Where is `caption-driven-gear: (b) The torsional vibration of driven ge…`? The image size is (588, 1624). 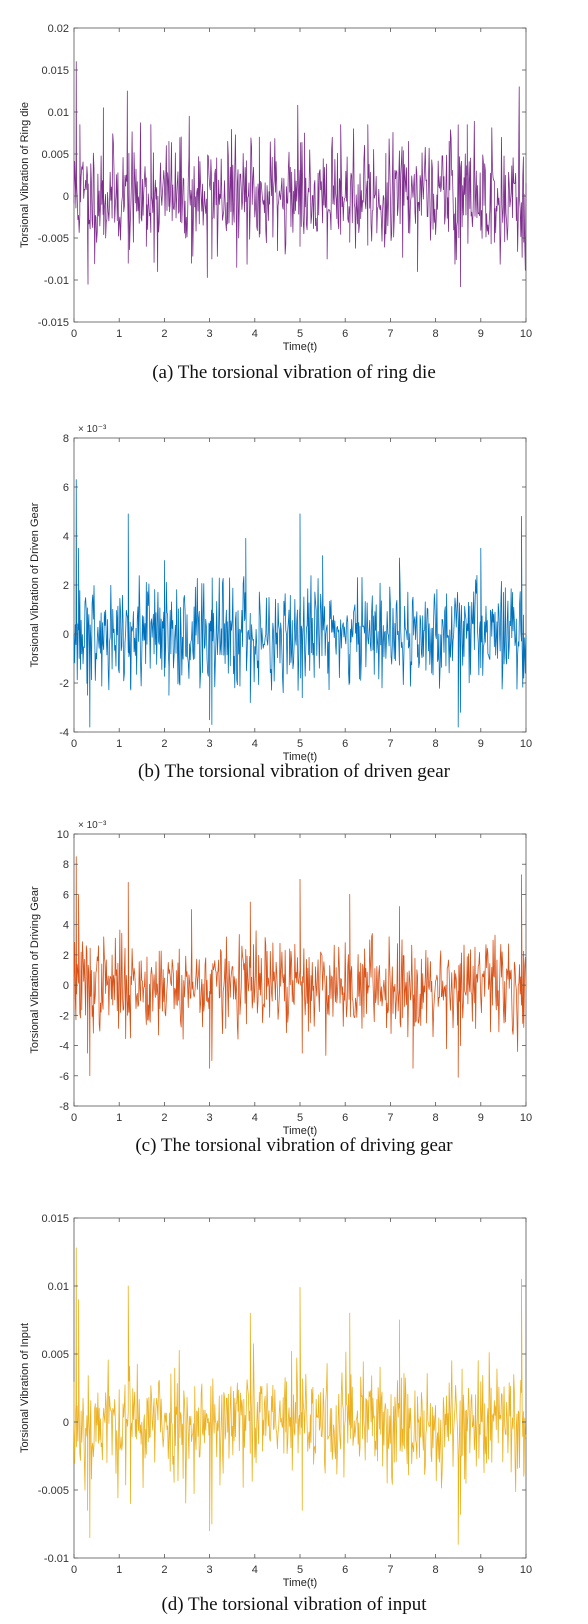
caption-driven-gear: (b) The torsional vibration of driven ge… is located at coordinates (294, 771).